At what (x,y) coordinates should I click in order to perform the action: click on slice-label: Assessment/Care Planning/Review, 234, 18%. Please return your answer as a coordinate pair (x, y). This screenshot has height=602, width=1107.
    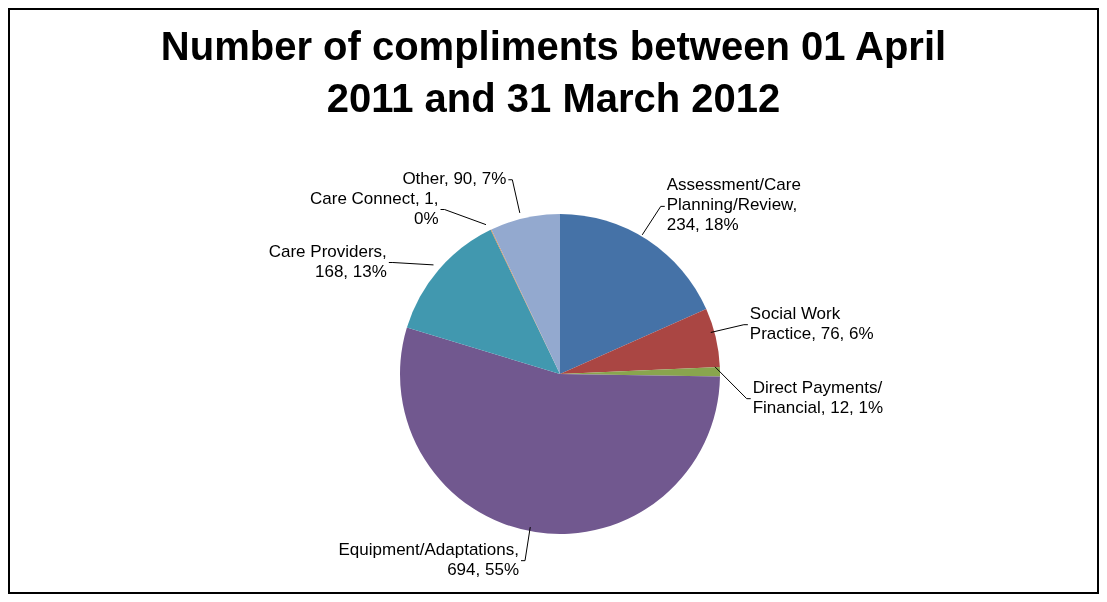
    Looking at the image, I should click on (733, 205).